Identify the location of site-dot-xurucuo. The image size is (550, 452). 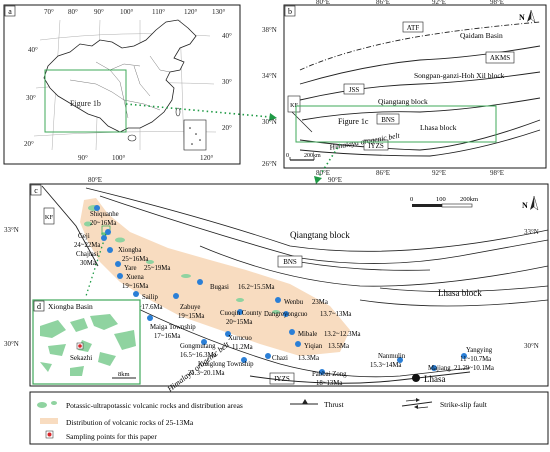
(228, 334).